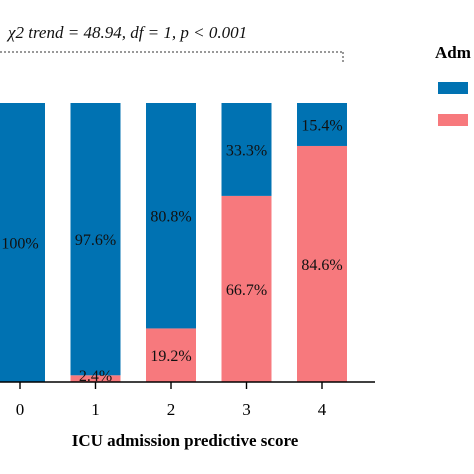  I want to click on data-label-series-1-0: 100%, so click(19, 244).